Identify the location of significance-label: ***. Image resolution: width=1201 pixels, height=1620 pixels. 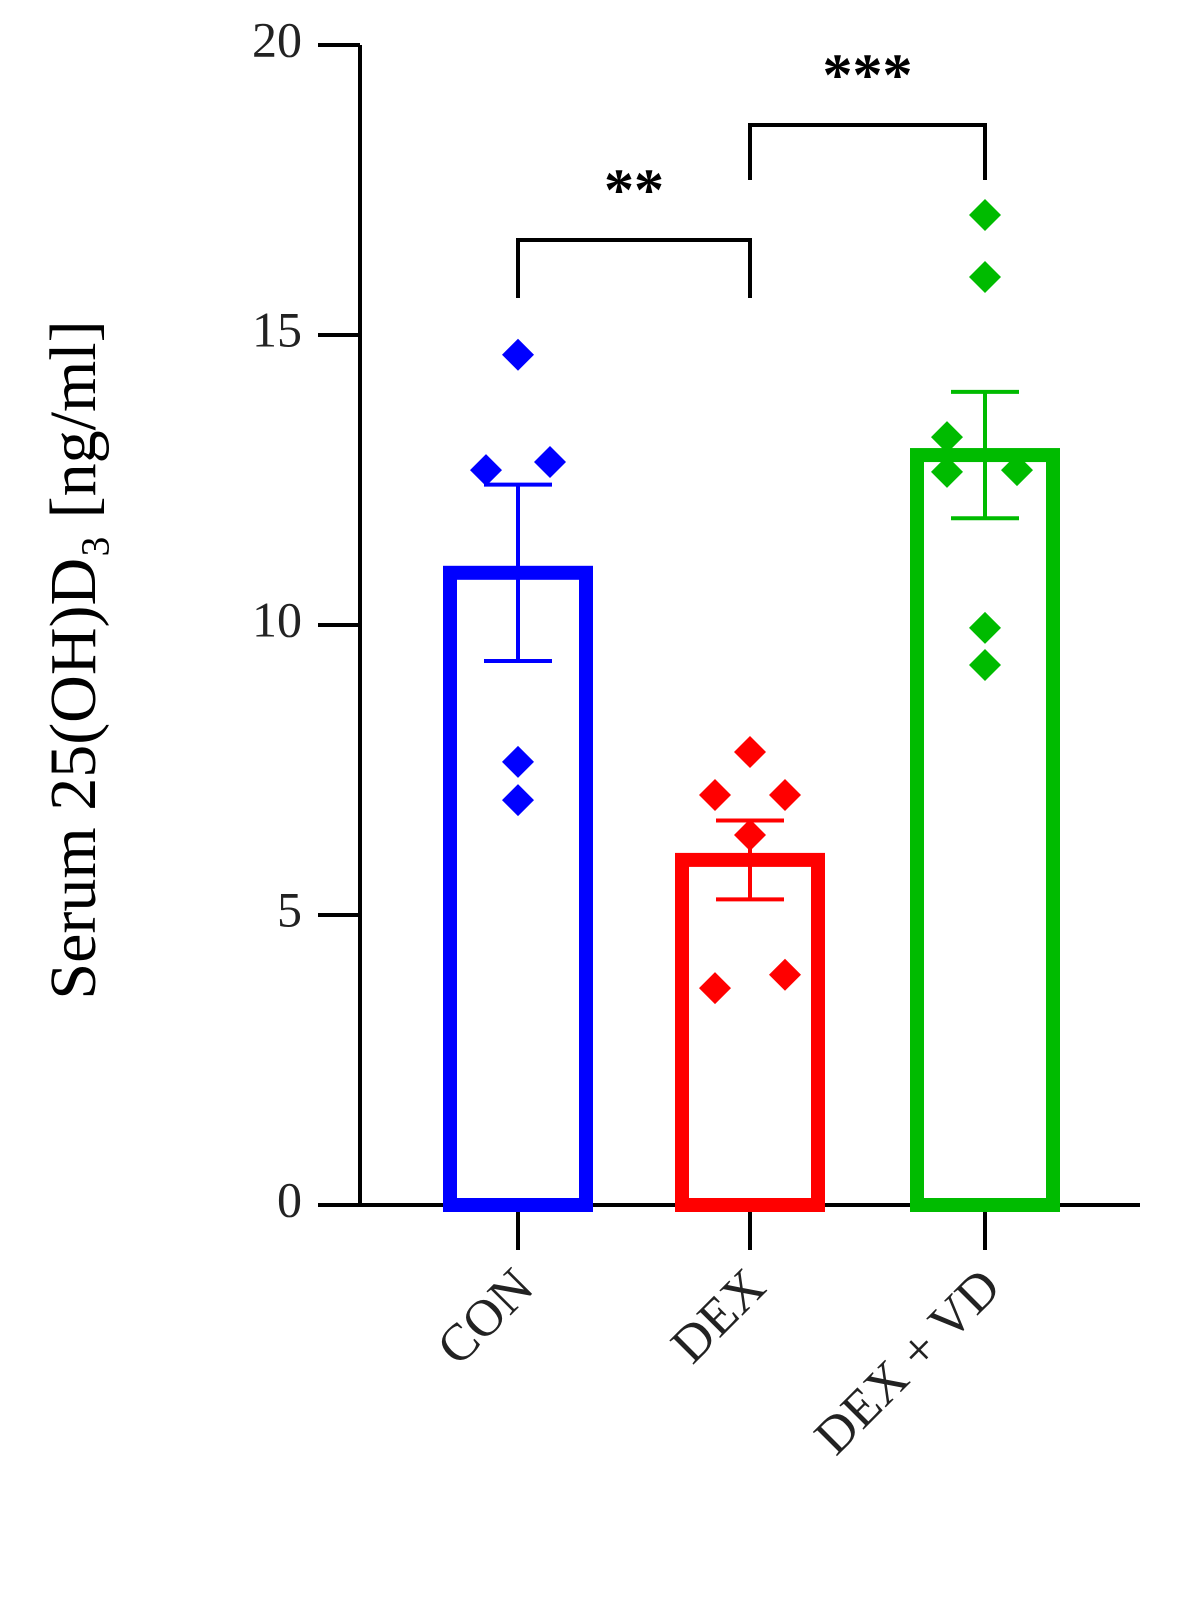
(868, 75).